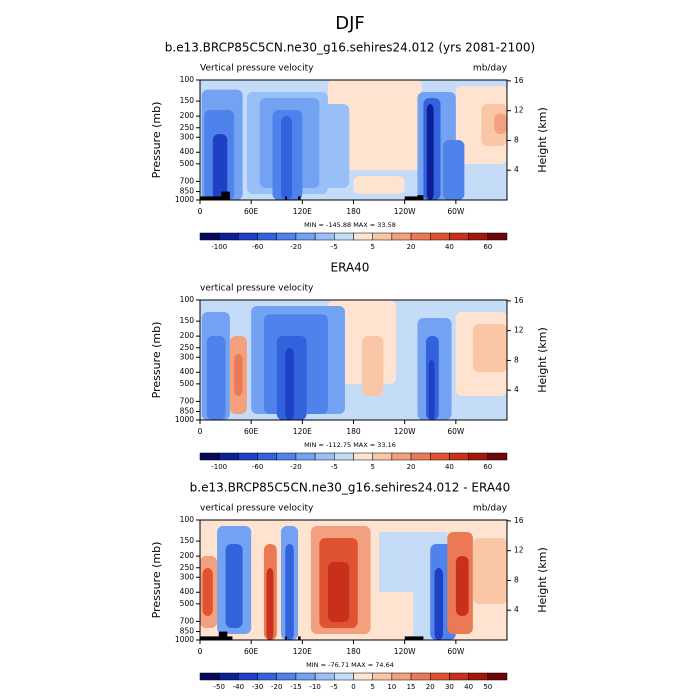 The image size is (700, 700). Describe the element at coordinates (187, 151) in the screenshot. I see `y-tick-label: 400` at that location.